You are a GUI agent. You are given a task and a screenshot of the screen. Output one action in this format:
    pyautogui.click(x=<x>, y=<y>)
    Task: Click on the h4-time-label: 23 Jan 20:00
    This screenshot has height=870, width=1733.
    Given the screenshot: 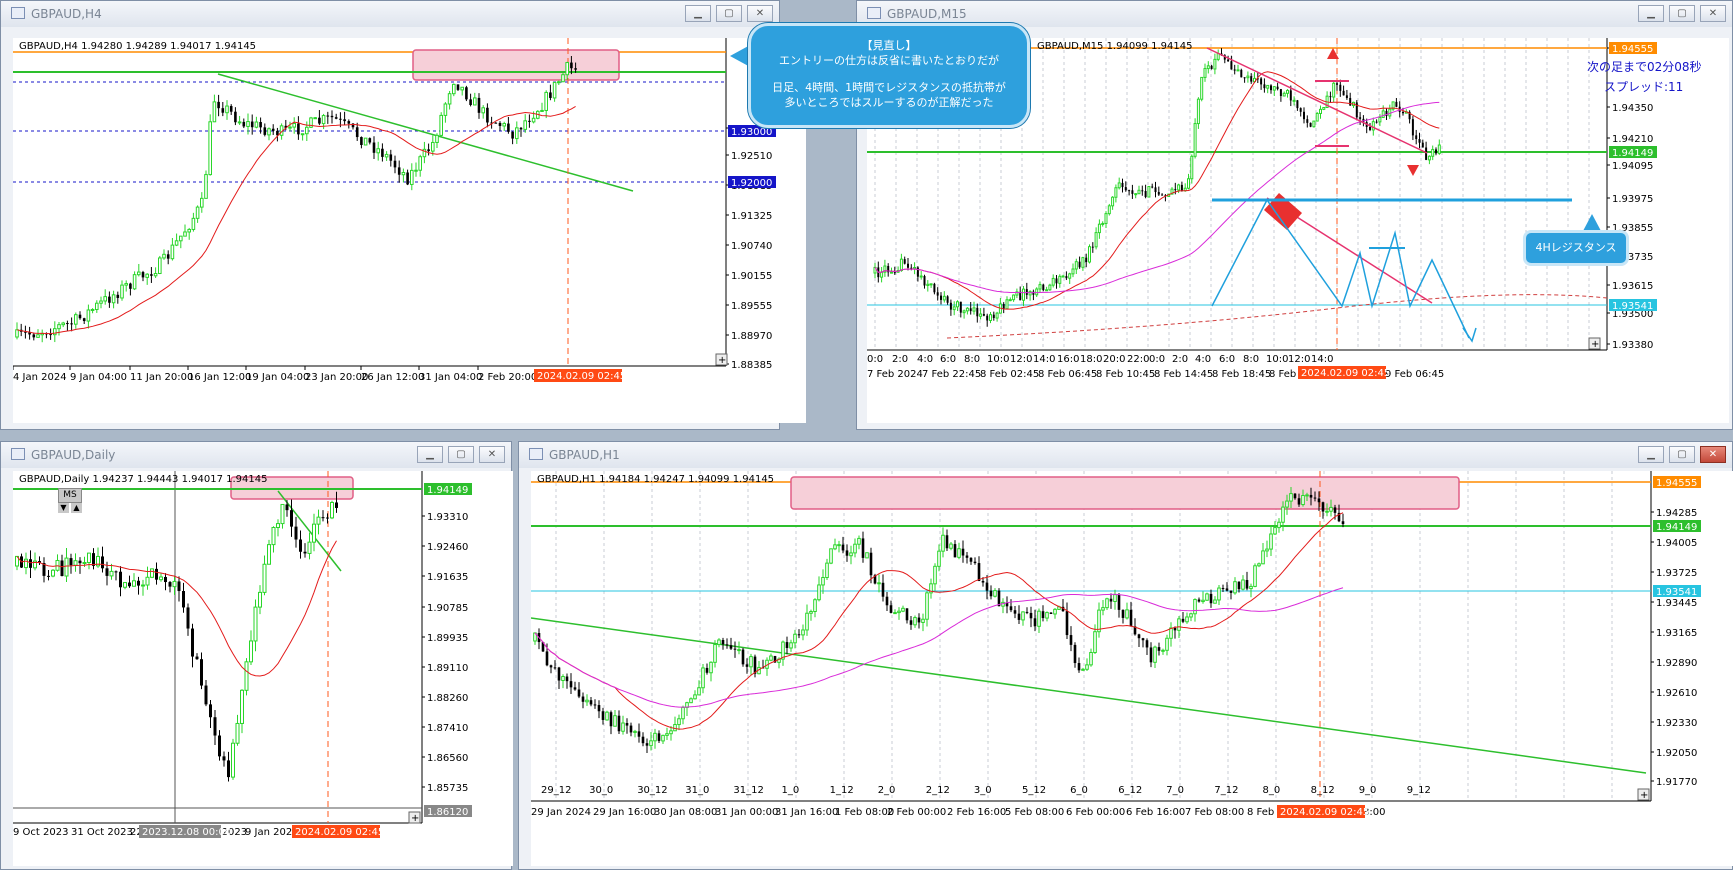 What is the action you would take?
    pyautogui.click(x=336, y=377)
    